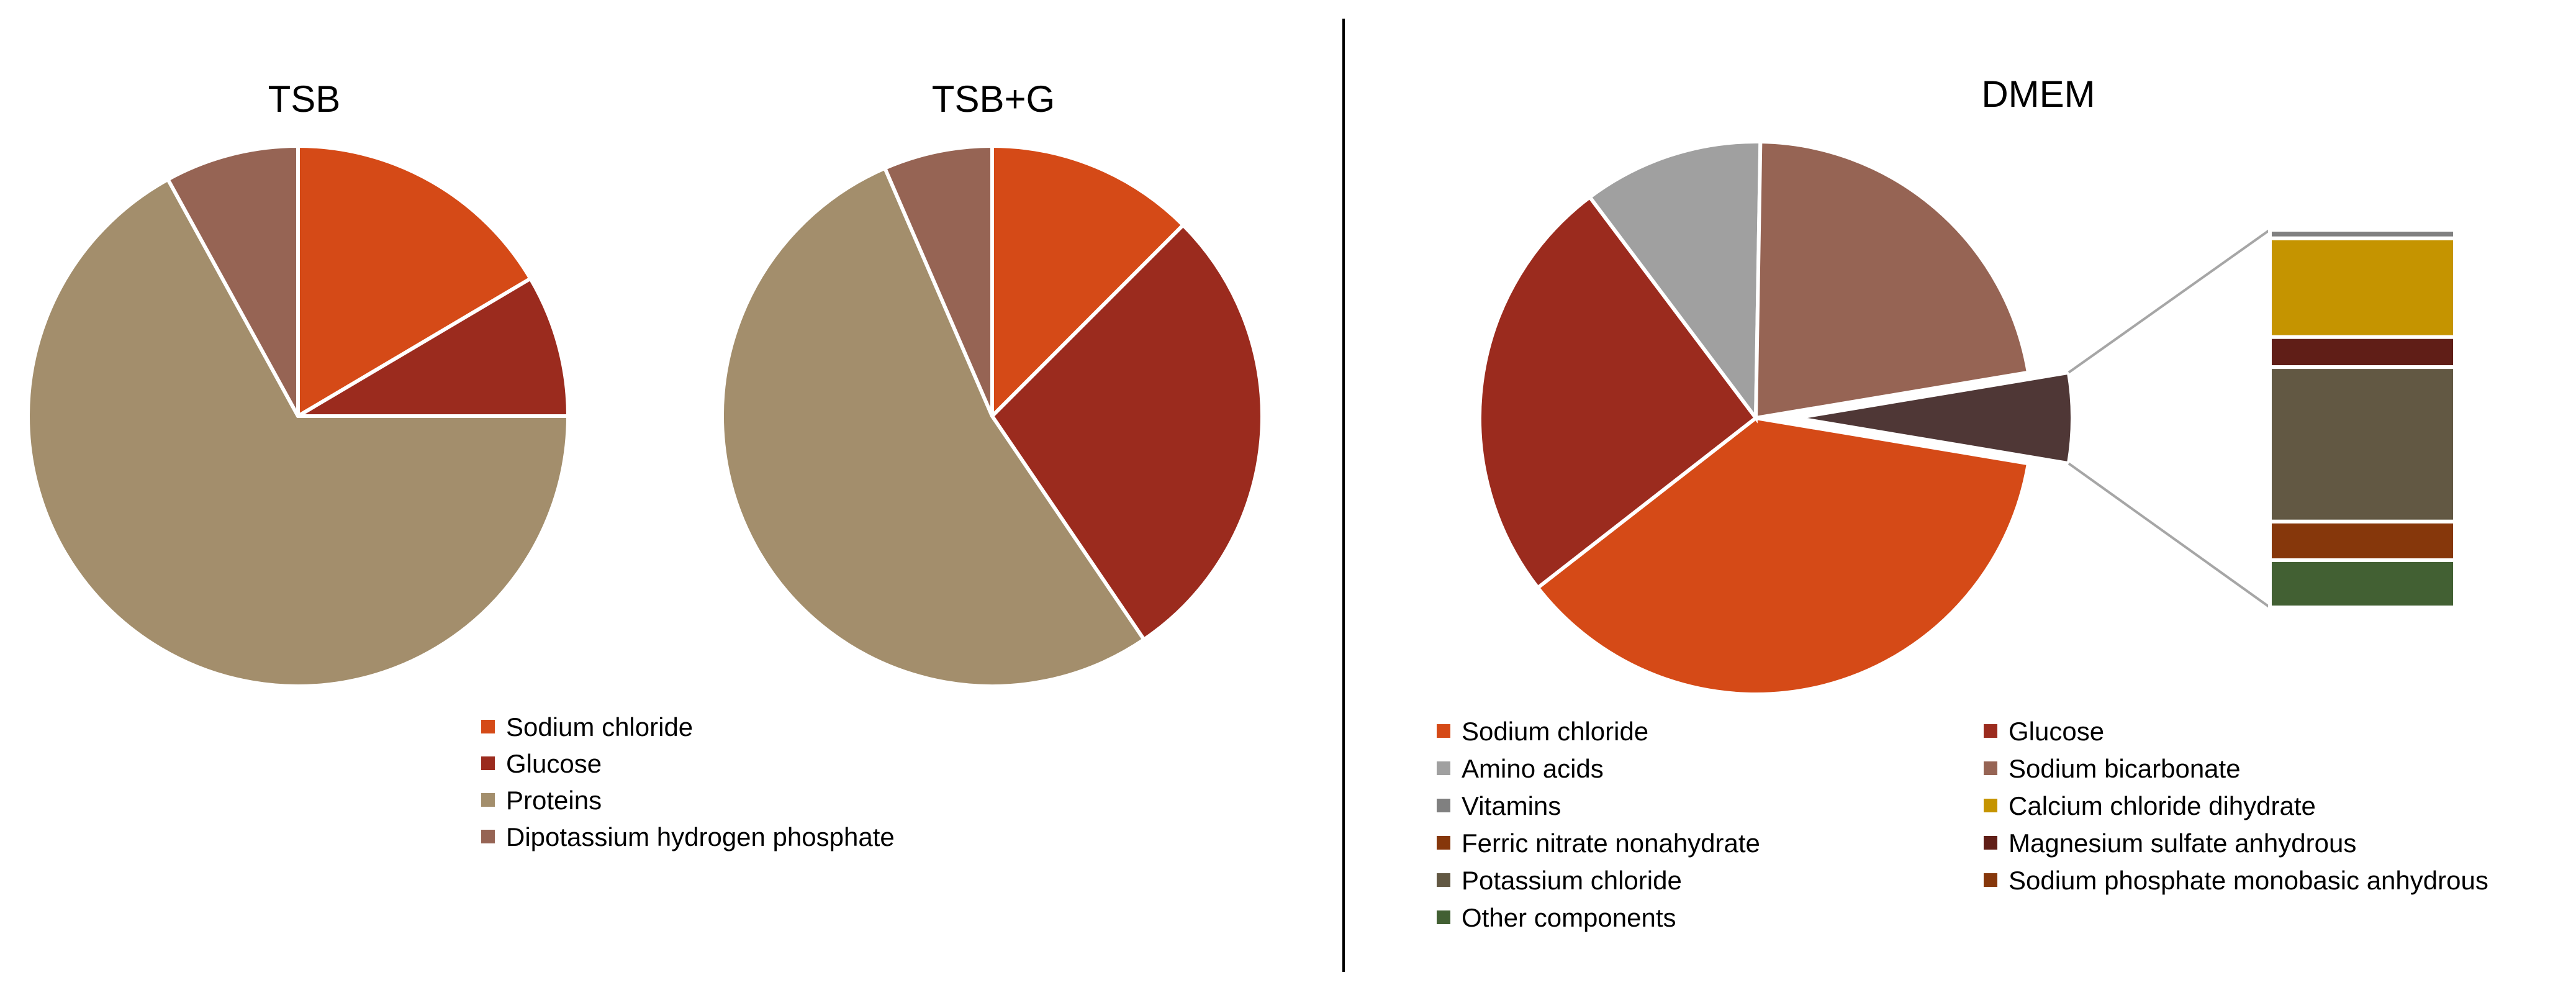 The height and width of the screenshot is (985, 2576). Describe the element at coordinates (938, 280) in the screenshot. I see `tsbg-slice-dipotassium-hydrogen-phosphate` at that location.